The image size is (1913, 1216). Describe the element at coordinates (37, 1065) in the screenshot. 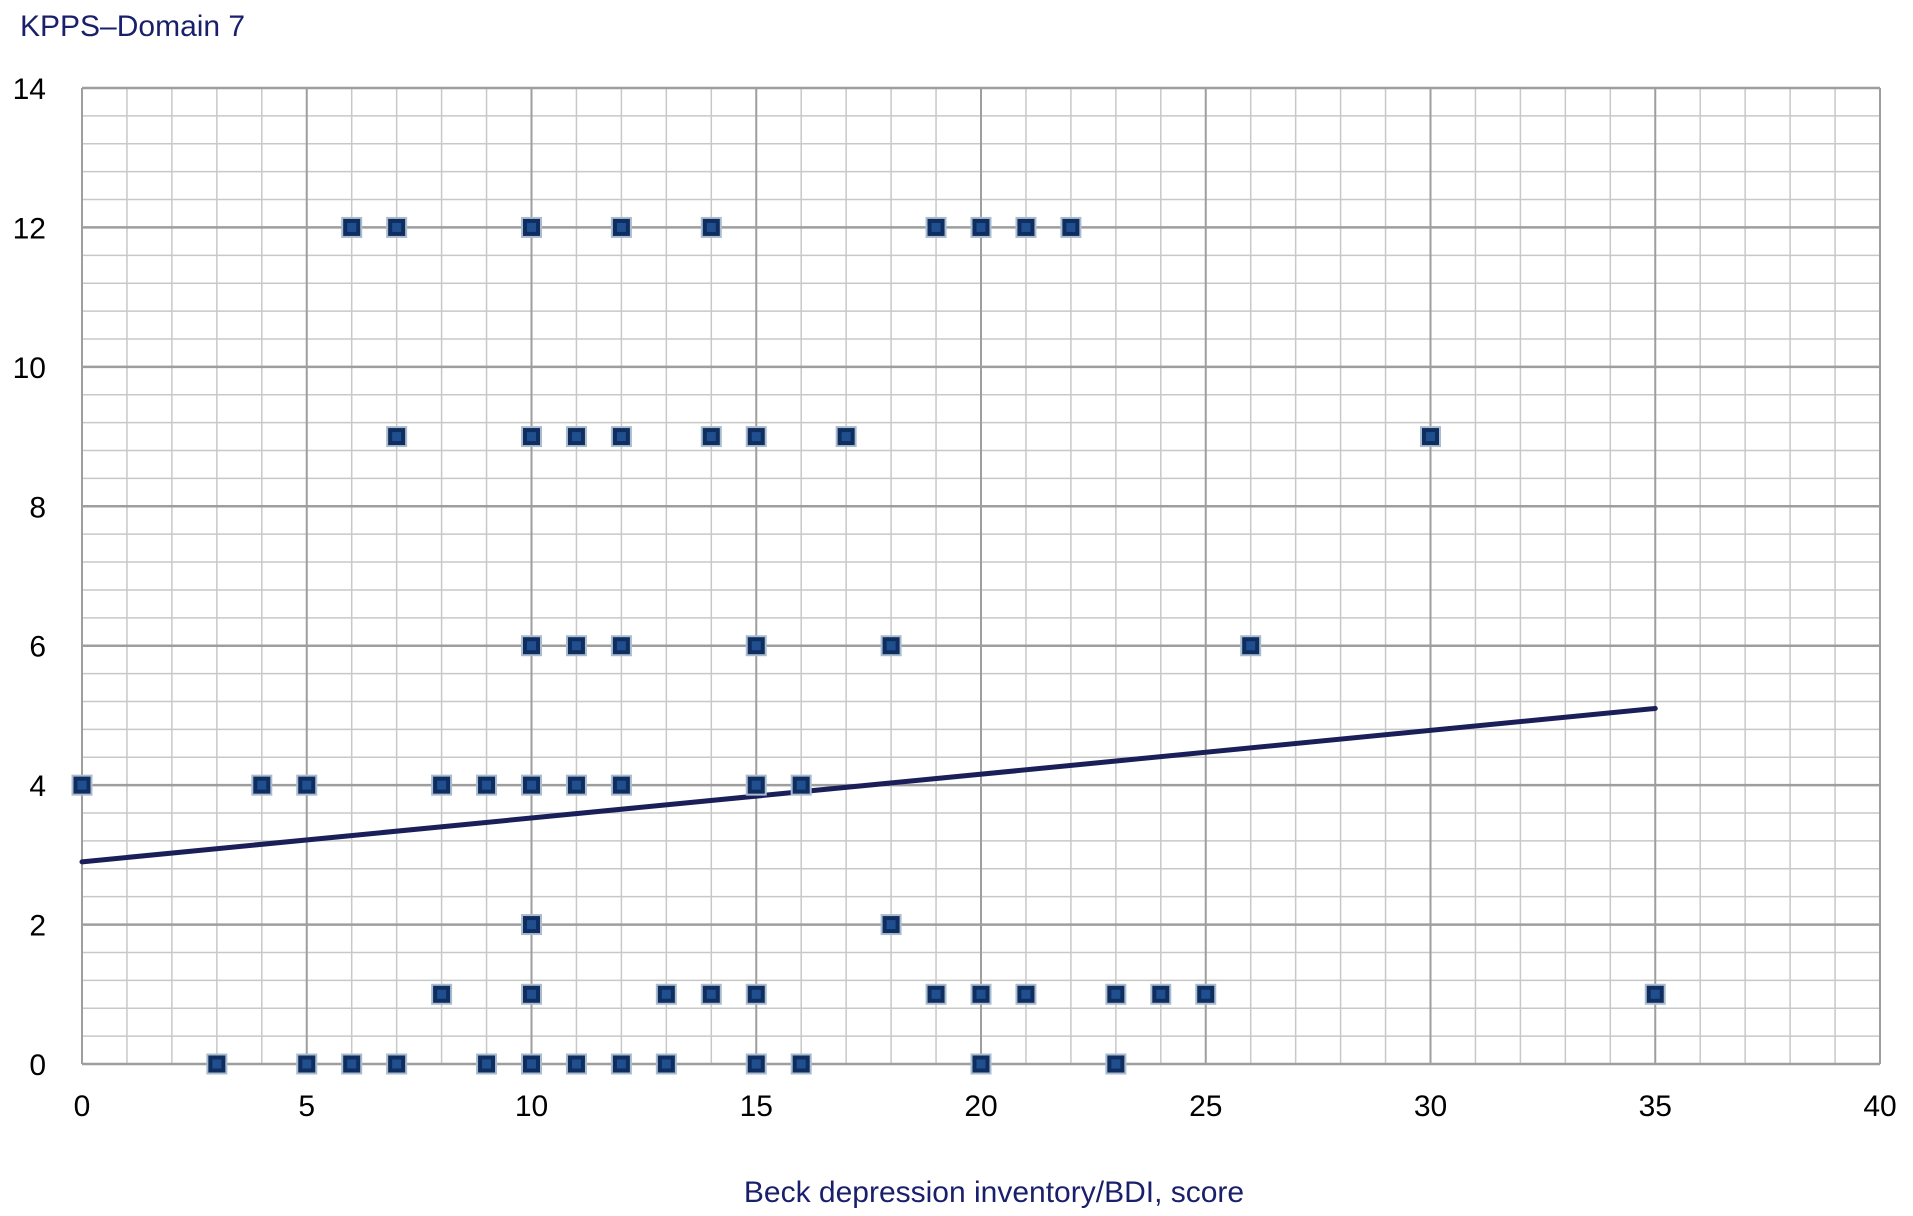

I see `y-tick-label: 0` at that location.